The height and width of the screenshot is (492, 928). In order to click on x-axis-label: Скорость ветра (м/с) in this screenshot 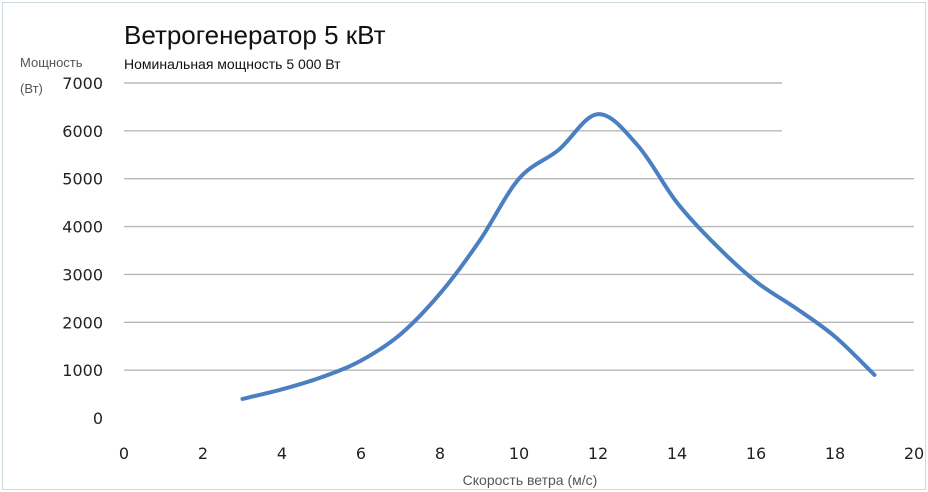, I will do `click(530, 480)`.